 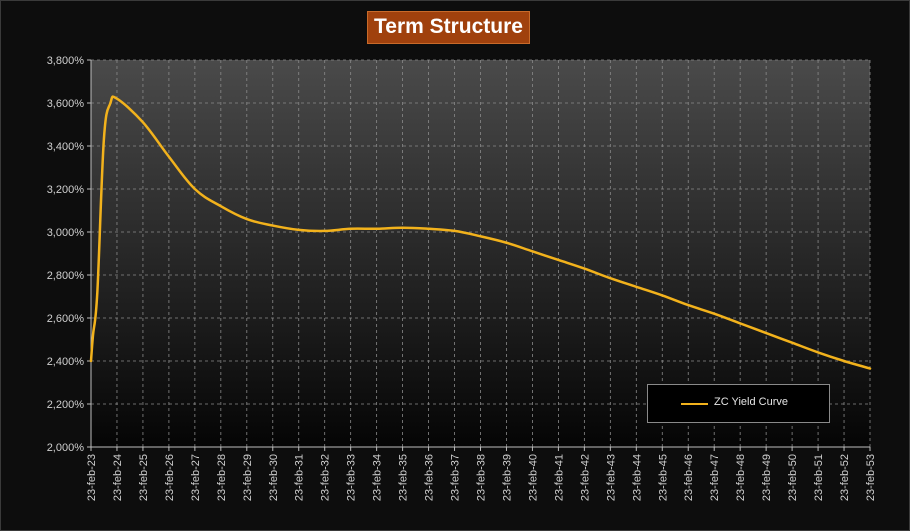 What do you see at coordinates (196, 477) in the screenshot?
I see `x-tick-label: 23-feb-27` at bounding box center [196, 477].